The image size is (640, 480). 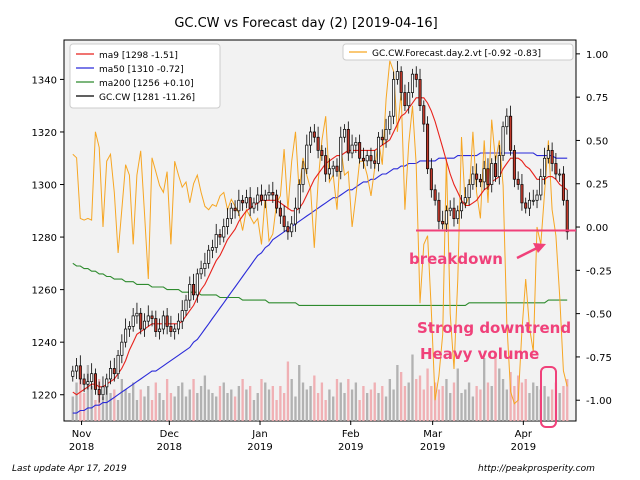 What do you see at coordinates (44, 343) in the screenshot?
I see `y-left-tick-label: 1240` at bounding box center [44, 343].